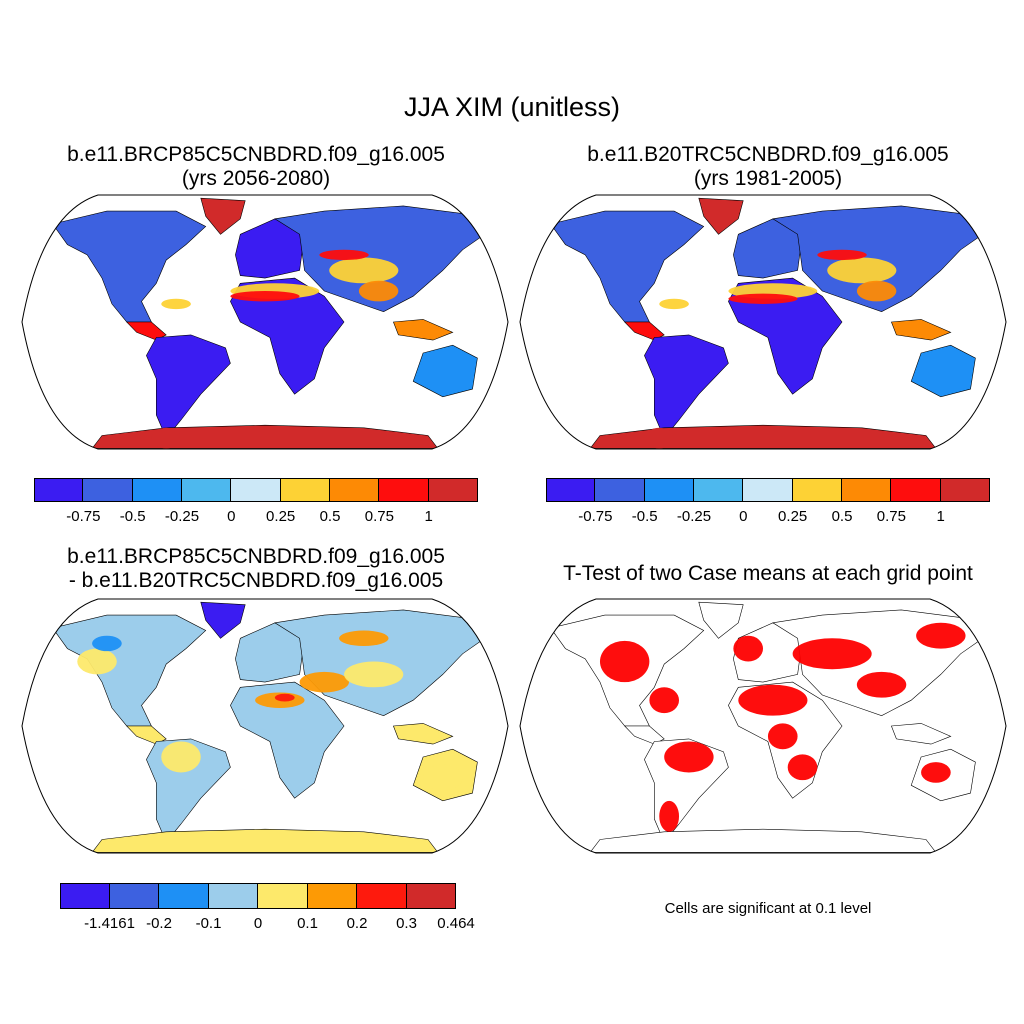  Describe the element at coordinates (428, 516) in the screenshot. I see `colorbar-tick-label: 1` at that location.